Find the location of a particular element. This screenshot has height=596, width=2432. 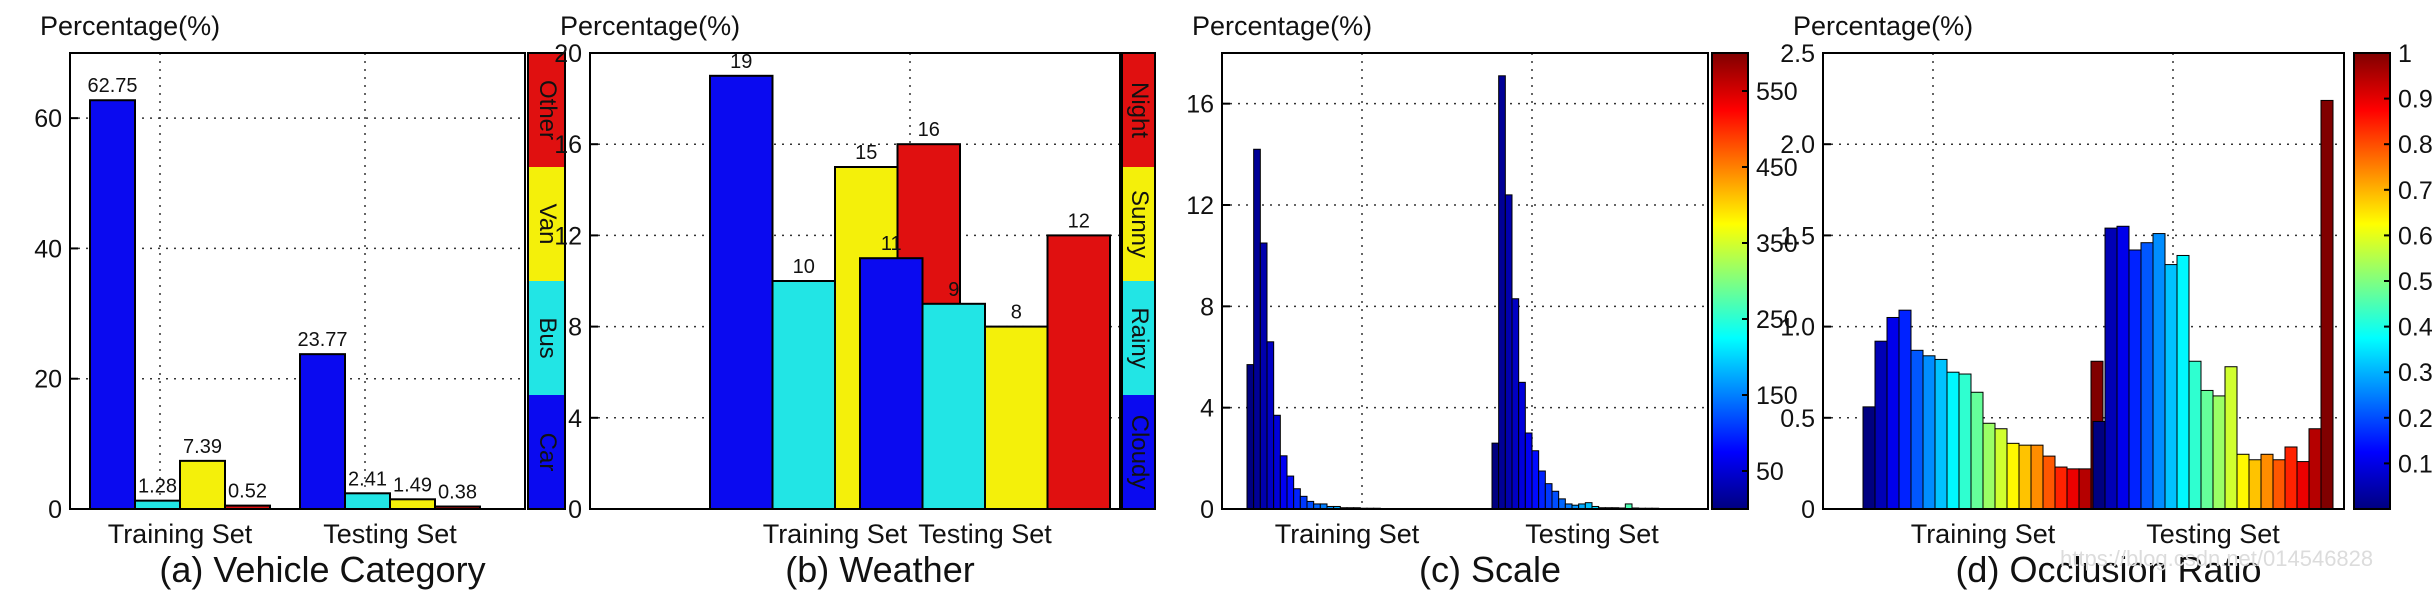

legend-swatch-van is located at coordinates (546, 224).